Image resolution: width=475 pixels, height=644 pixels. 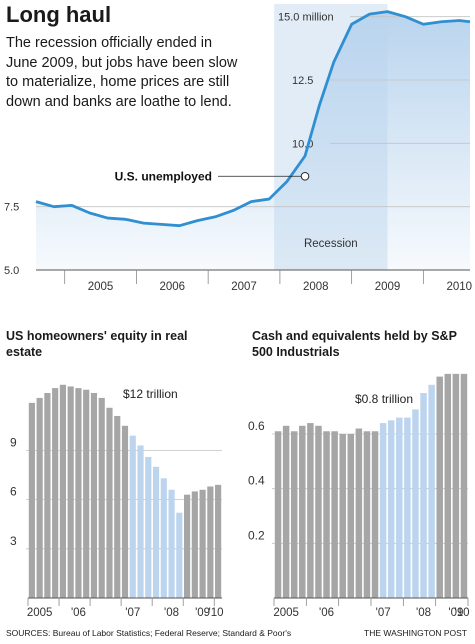 I want to click on recession-label: Recession, so click(x=331, y=244).